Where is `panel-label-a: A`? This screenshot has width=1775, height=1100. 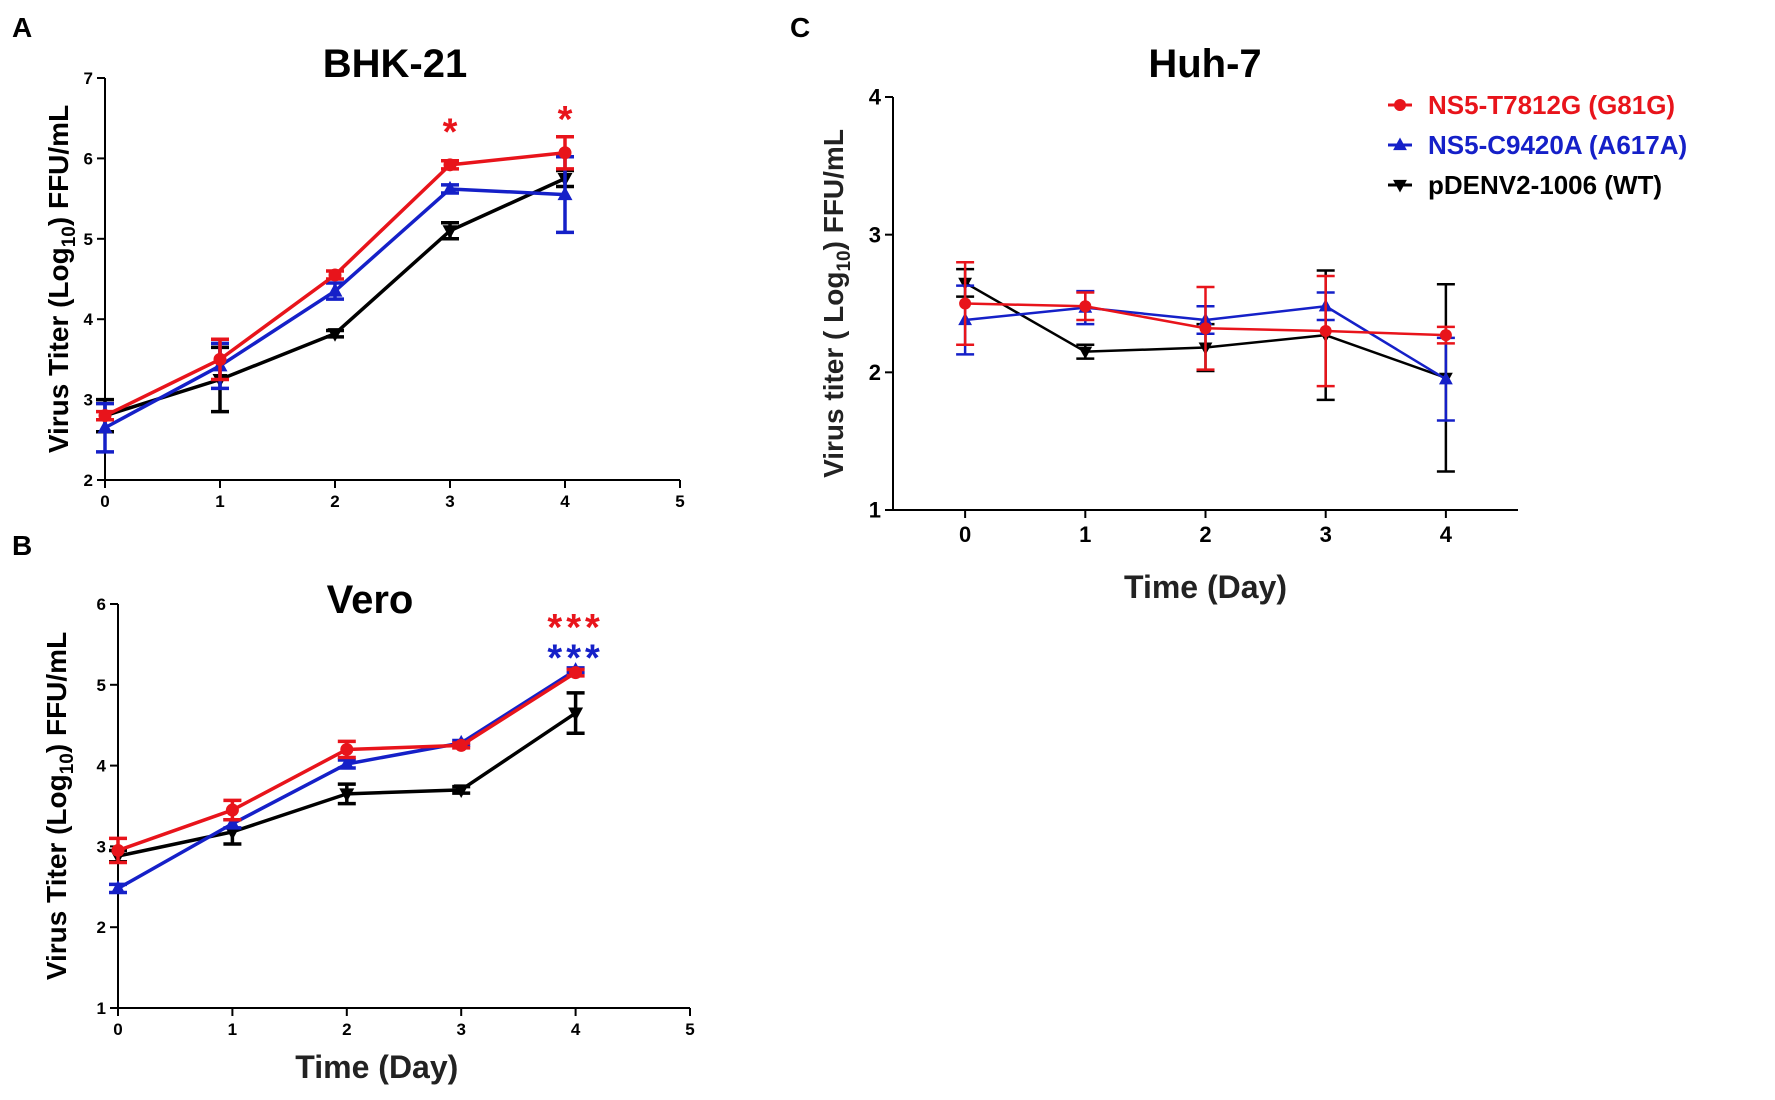
panel-label-a: A is located at coordinates (22, 27).